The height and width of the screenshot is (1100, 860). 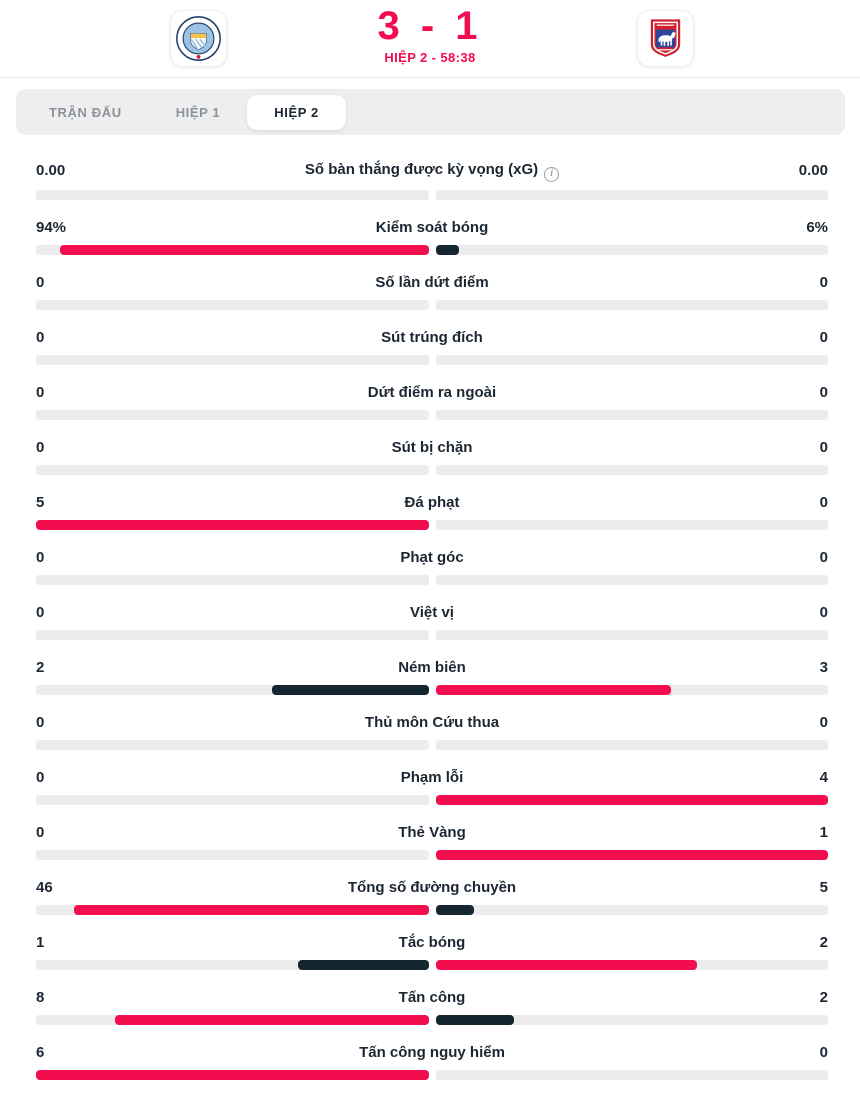 What do you see at coordinates (51, 227) in the screenshot?
I see `home-value: 94%` at bounding box center [51, 227].